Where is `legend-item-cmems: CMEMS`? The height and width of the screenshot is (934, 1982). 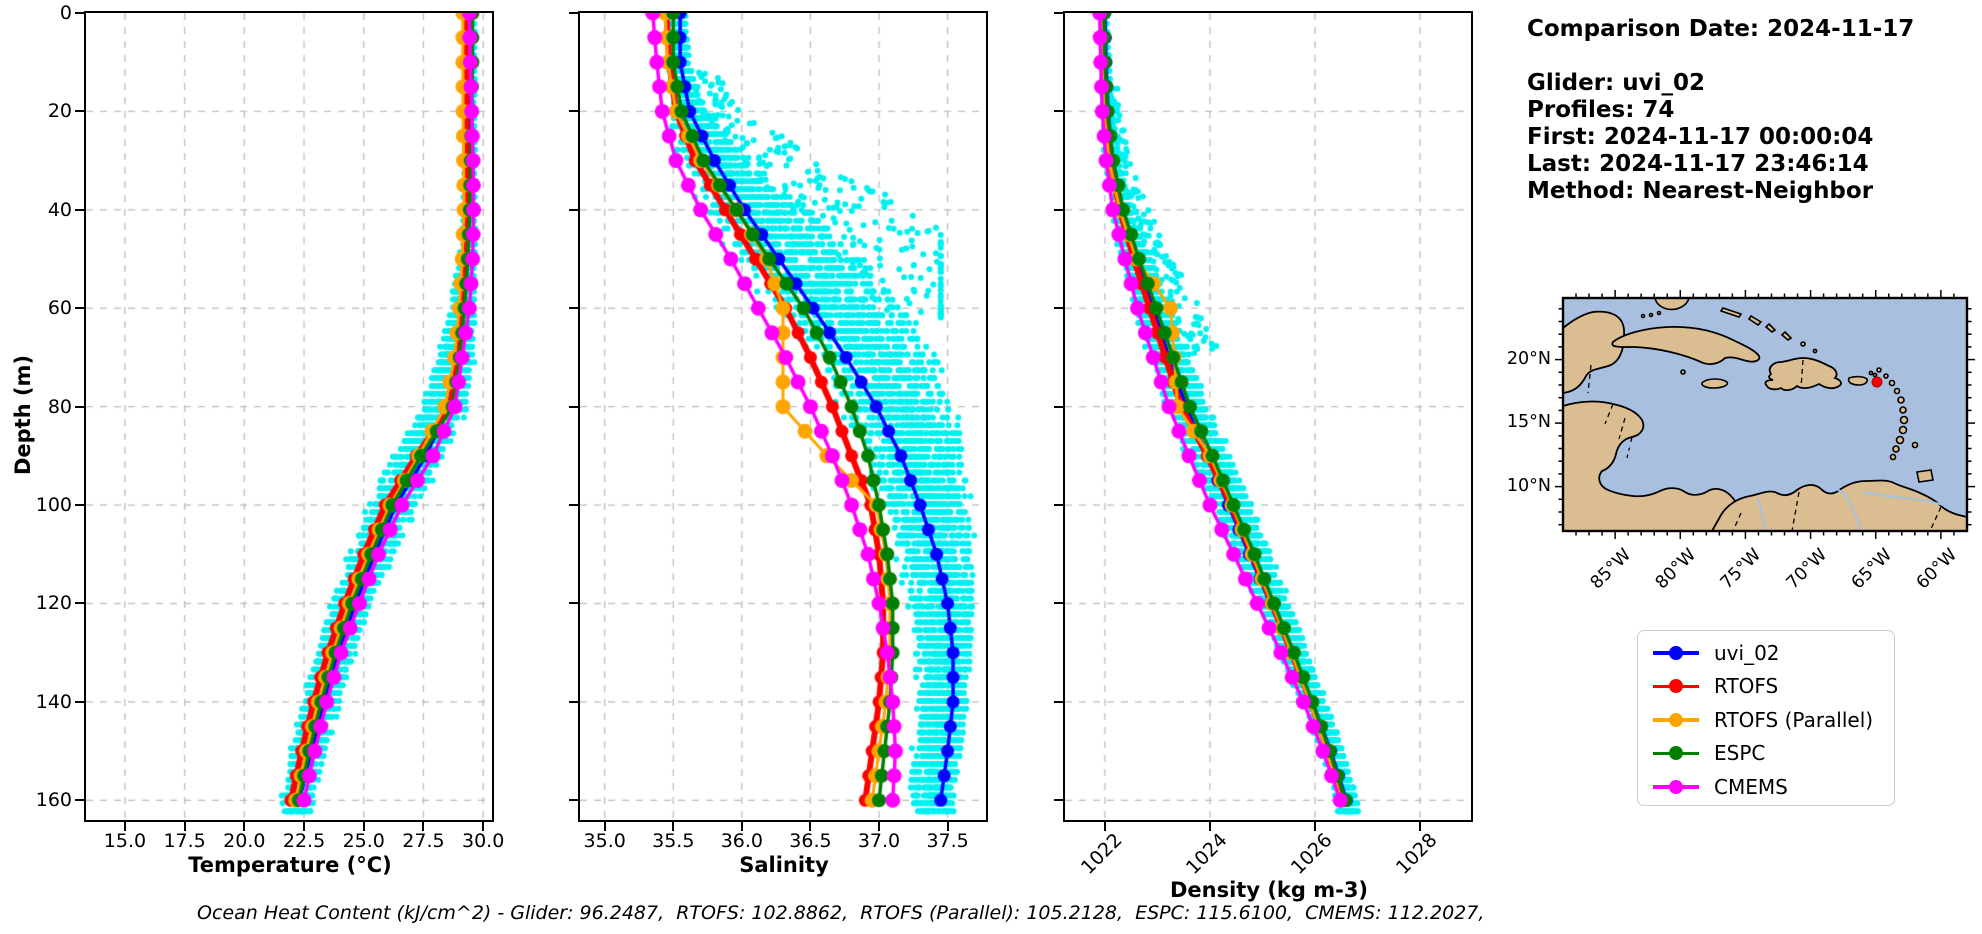 legend-item-cmems: CMEMS is located at coordinates (1766, 787).